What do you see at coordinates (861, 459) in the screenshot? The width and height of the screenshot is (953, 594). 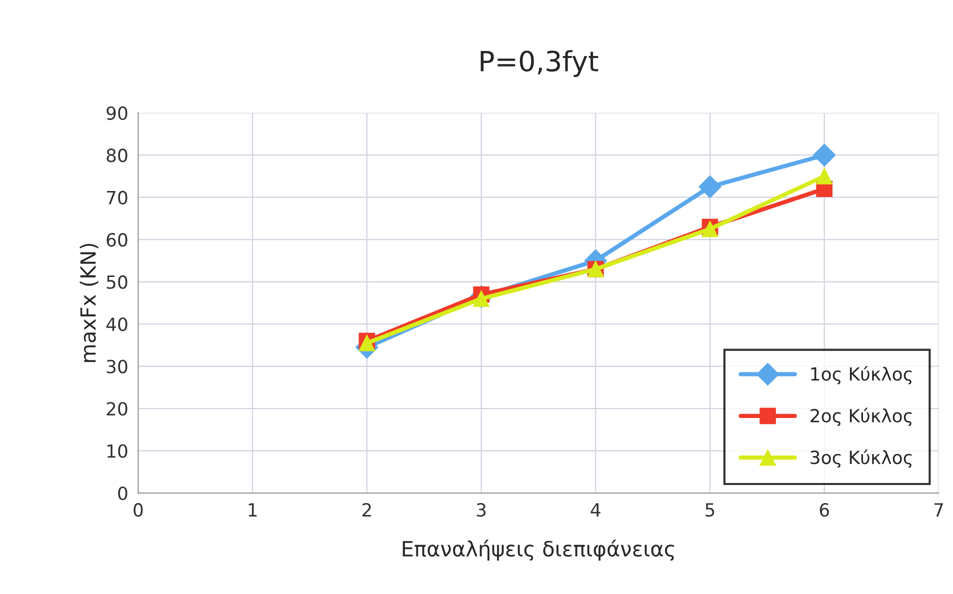 I see `legend-label: 3ος Κύκλος` at bounding box center [861, 459].